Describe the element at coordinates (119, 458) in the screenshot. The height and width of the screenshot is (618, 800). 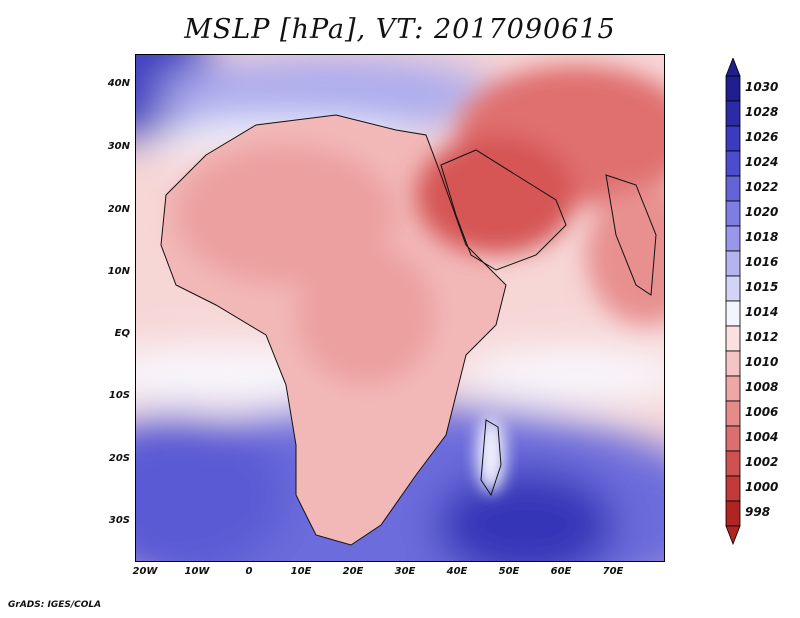
I see `lat-label: 20S` at that location.